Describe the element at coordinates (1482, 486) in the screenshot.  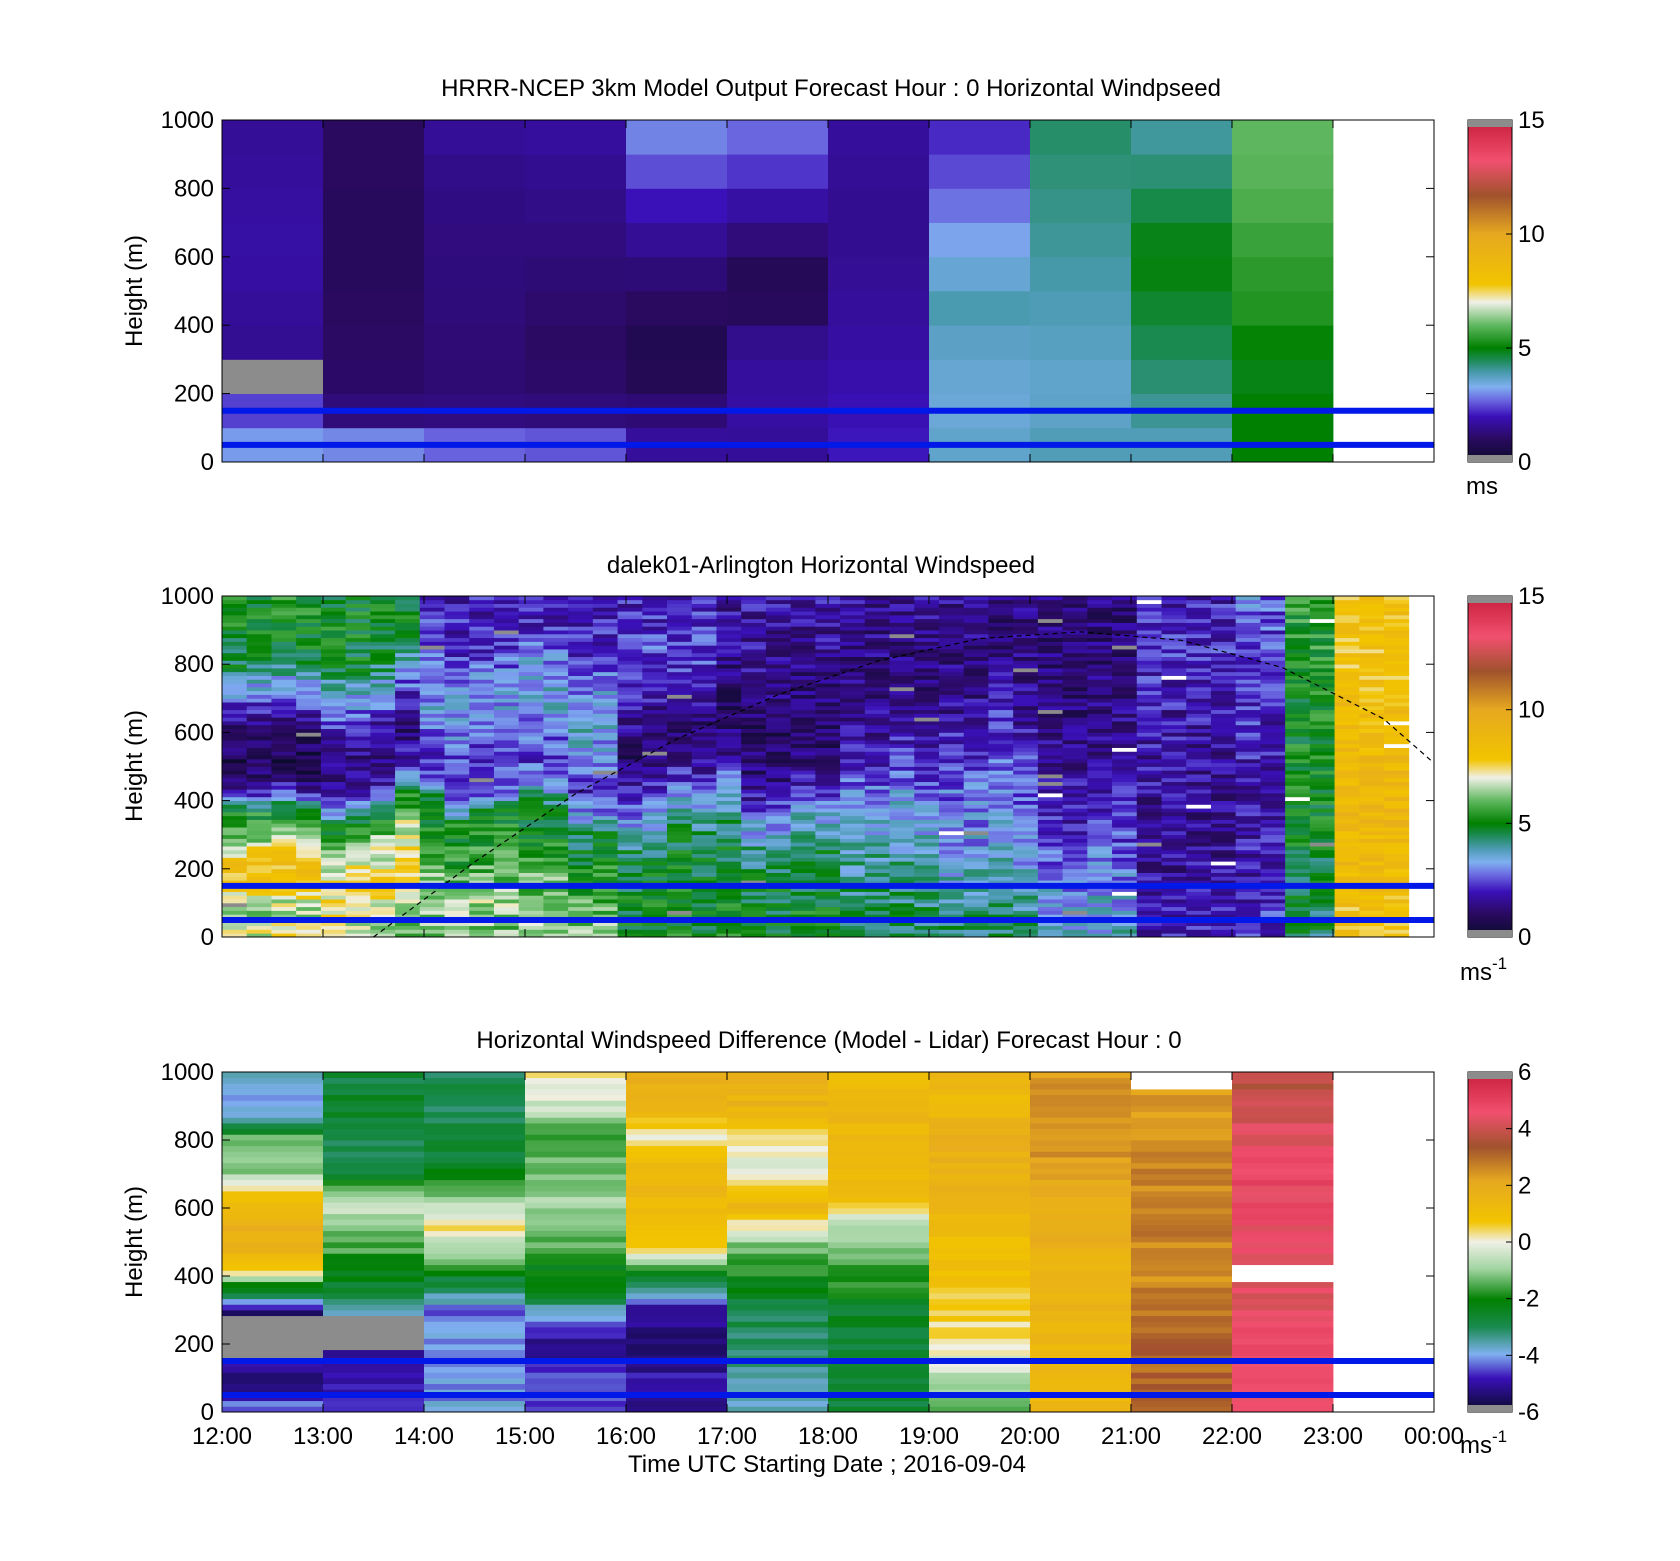
I see `panel-1-colorbar-unit: ms` at that location.